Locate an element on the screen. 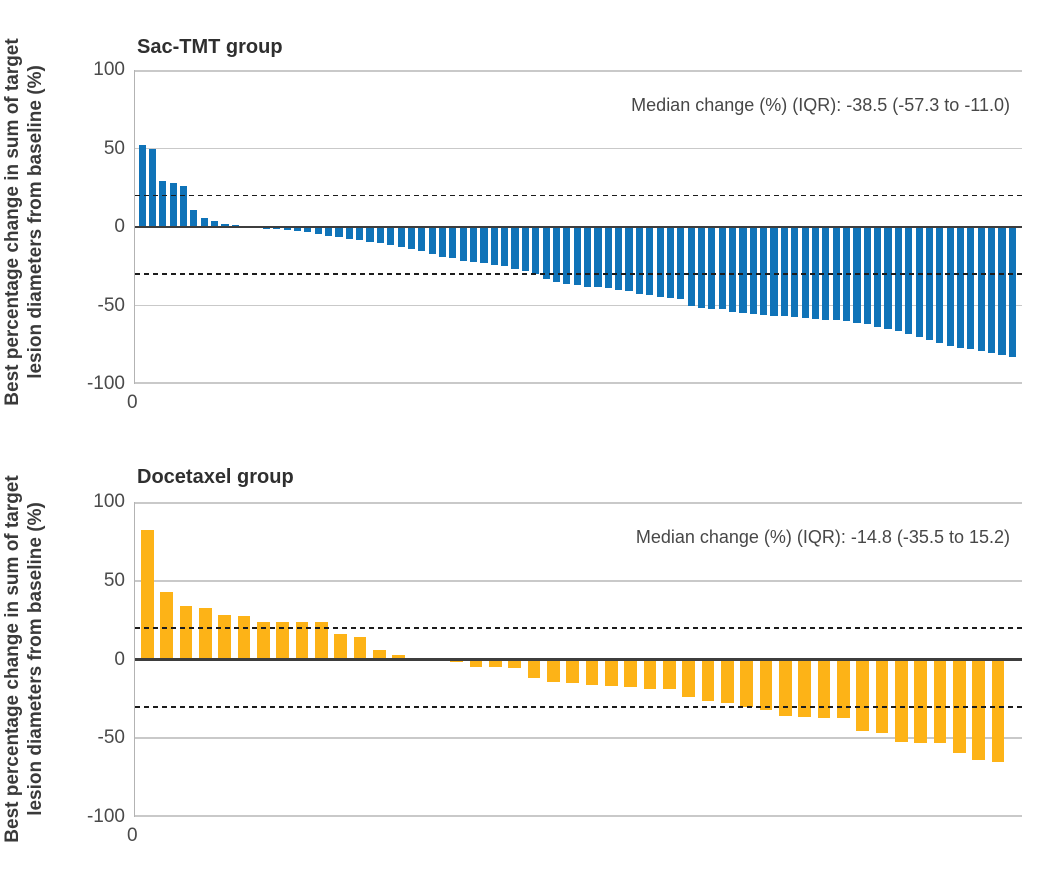 The height and width of the screenshot is (877, 1059). y-tick-label: -100 is located at coordinates (105, 816).